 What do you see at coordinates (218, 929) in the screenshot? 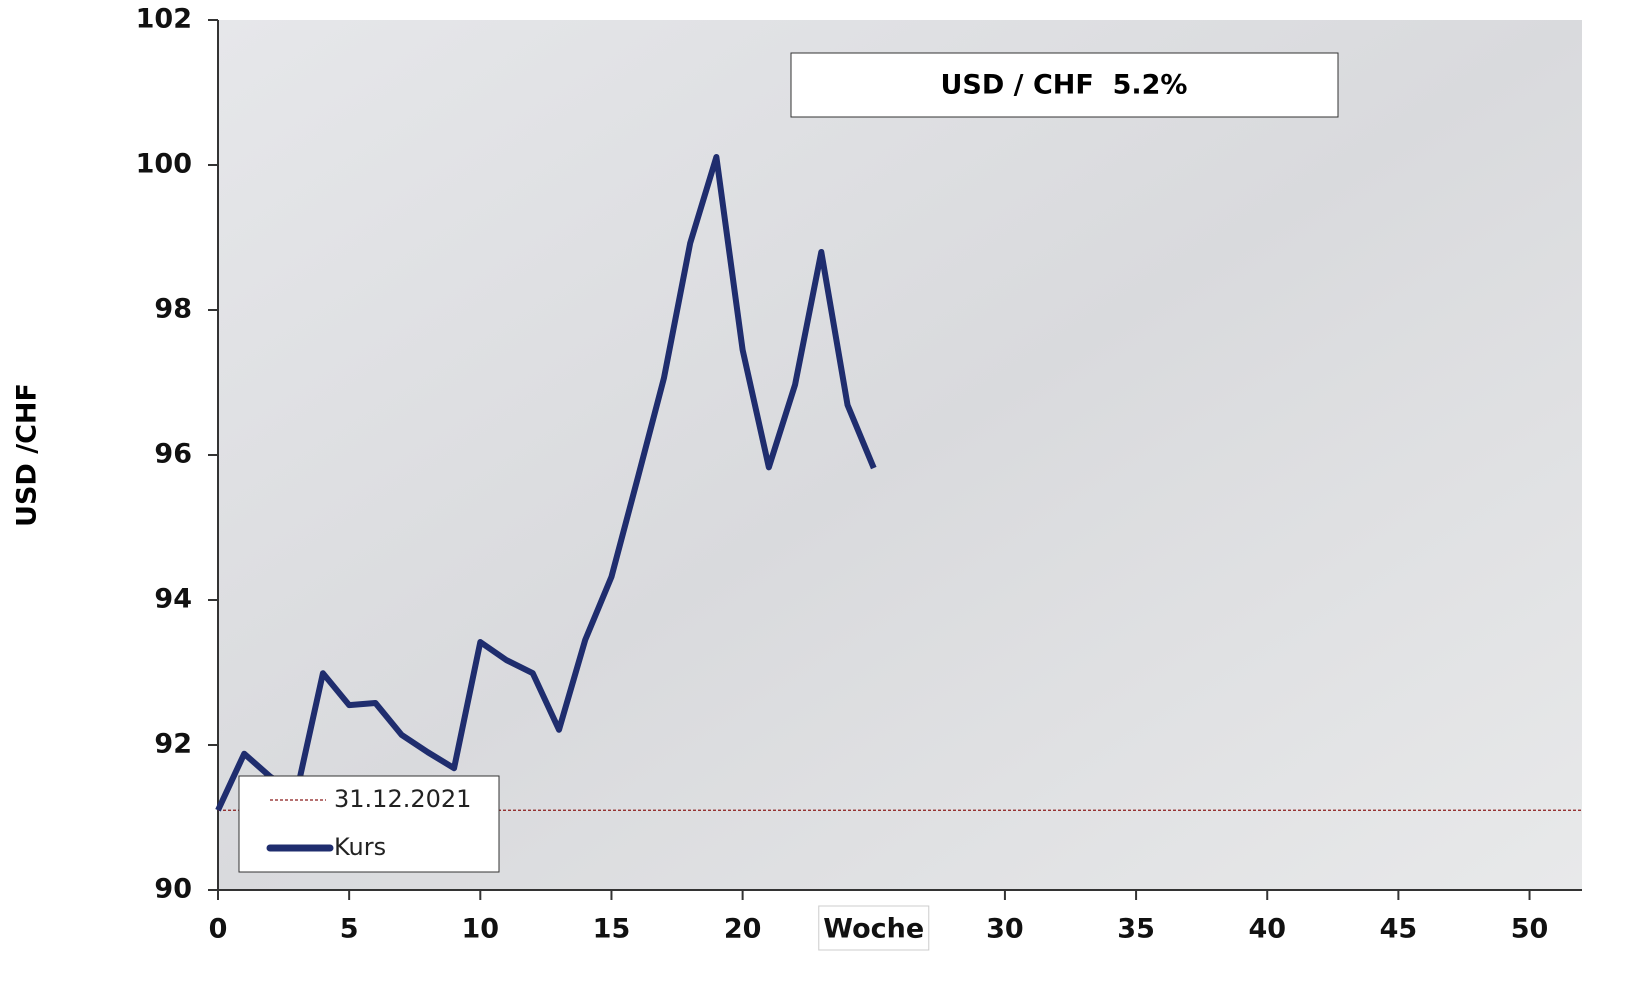
I see `x-tick-label: 0` at bounding box center [218, 929].